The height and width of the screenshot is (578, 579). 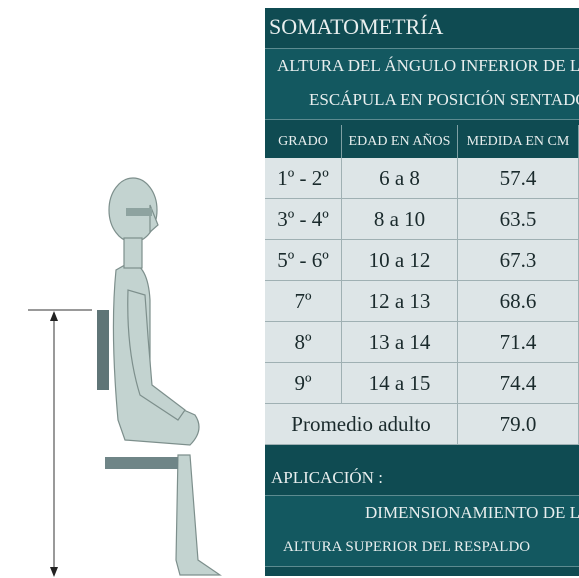 I want to click on table-cell: 12 a 13, so click(x=400, y=301).